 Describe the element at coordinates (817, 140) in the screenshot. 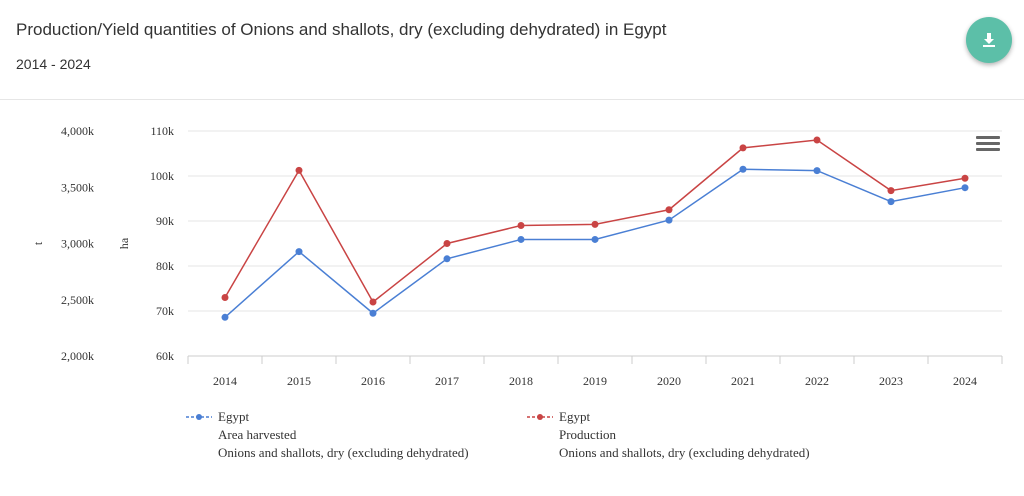

I see `data-point-production-2022` at that location.